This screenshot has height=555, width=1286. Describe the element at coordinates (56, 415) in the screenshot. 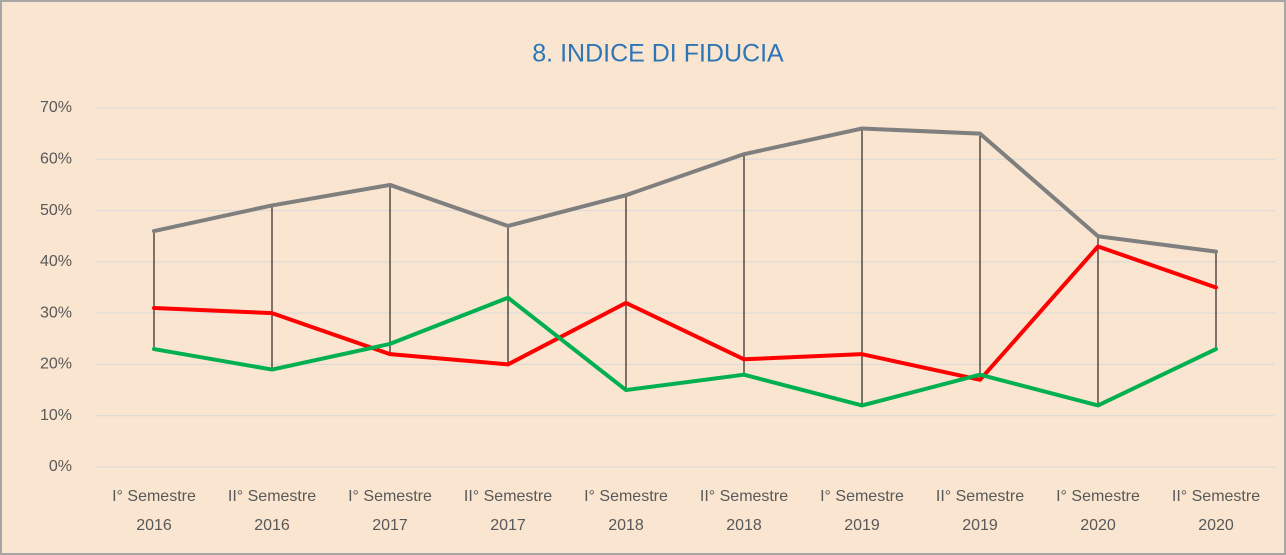

I see `y-tick-label: 10%` at that location.